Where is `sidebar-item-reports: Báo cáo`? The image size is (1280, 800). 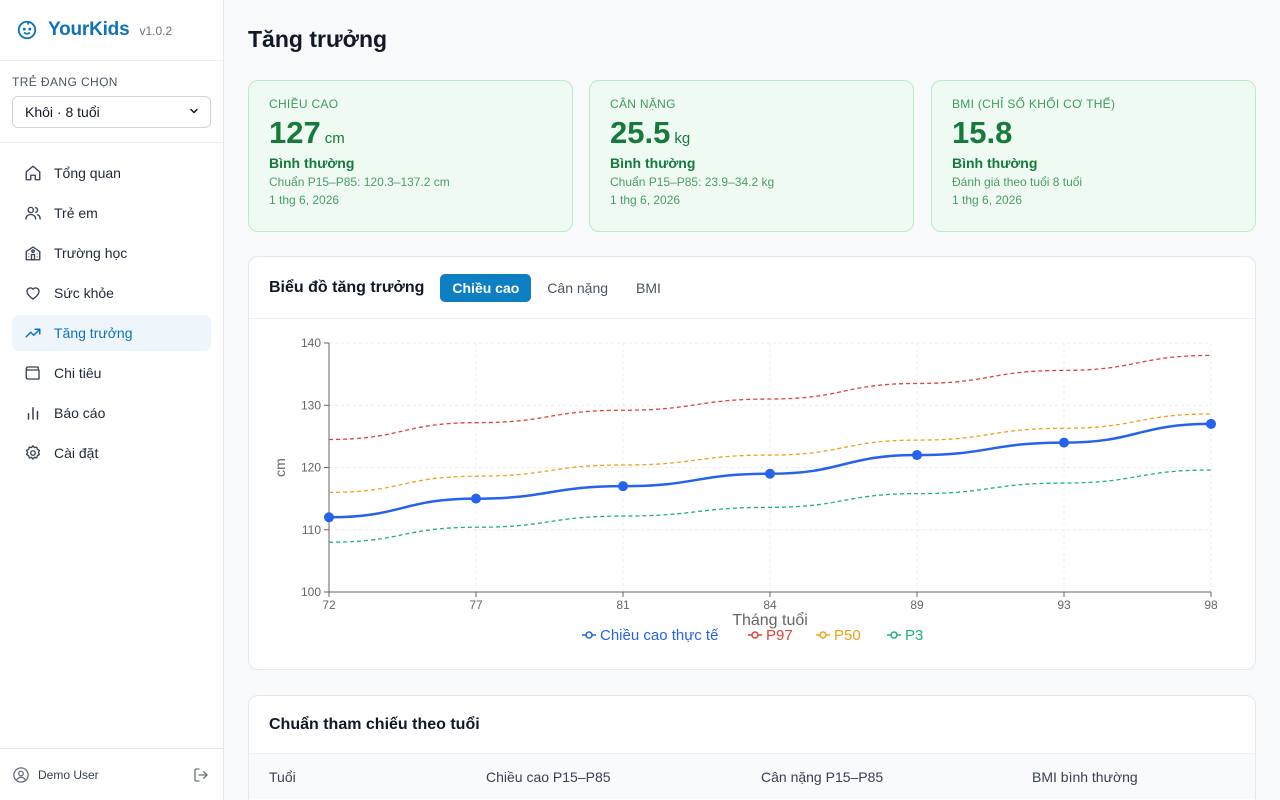
sidebar-item-reports: Báo cáo is located at coordinates (111, 413).